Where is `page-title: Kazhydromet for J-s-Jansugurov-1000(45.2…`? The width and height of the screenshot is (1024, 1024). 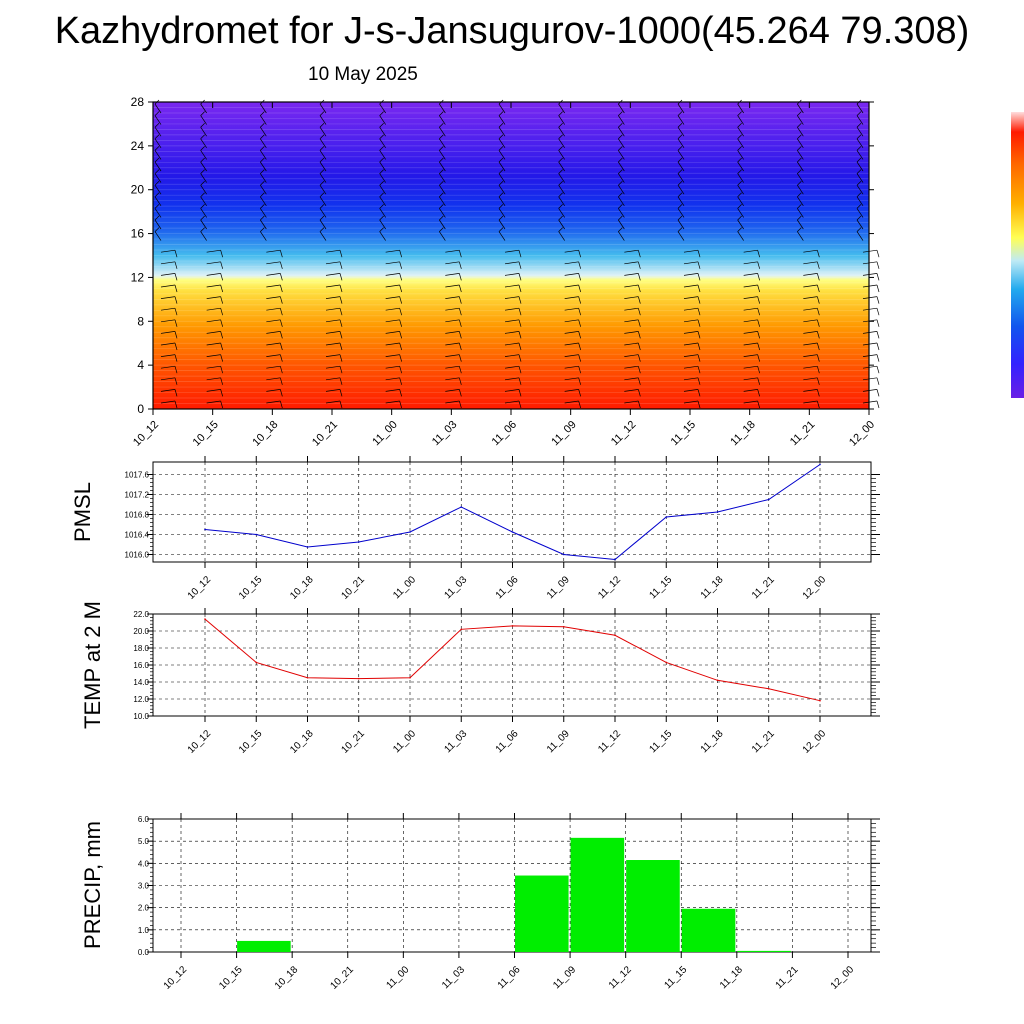
page-title: Kazhydromet for J-s-Jansugurov-1000(45.2… is located at coordinates (512, 31).